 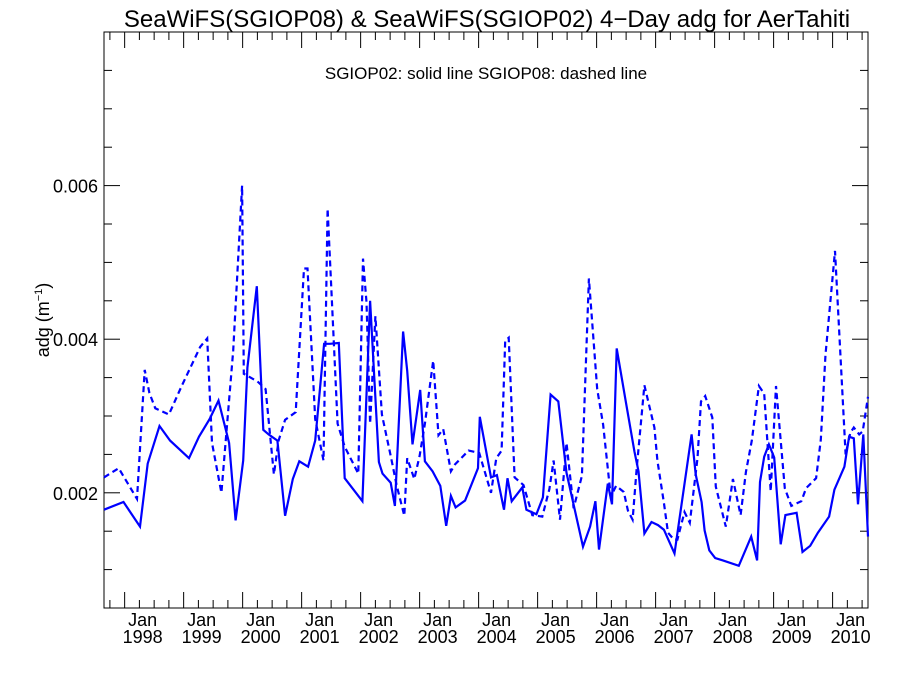 What do you see at coordinates (261, 637) in the screenshot?
I see `x-tick-year: 2000` at bounding box center [261, 637].